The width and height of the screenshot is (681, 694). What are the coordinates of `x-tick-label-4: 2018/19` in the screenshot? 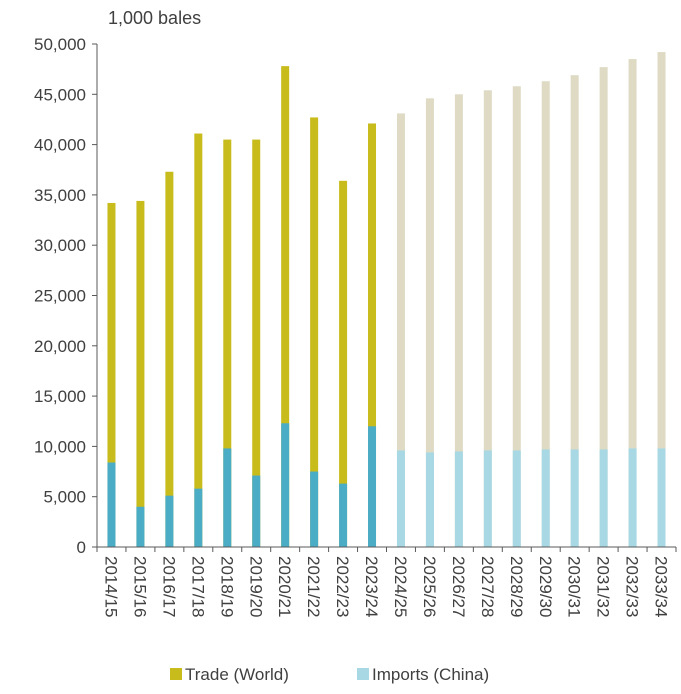 It's located at (226, 586).